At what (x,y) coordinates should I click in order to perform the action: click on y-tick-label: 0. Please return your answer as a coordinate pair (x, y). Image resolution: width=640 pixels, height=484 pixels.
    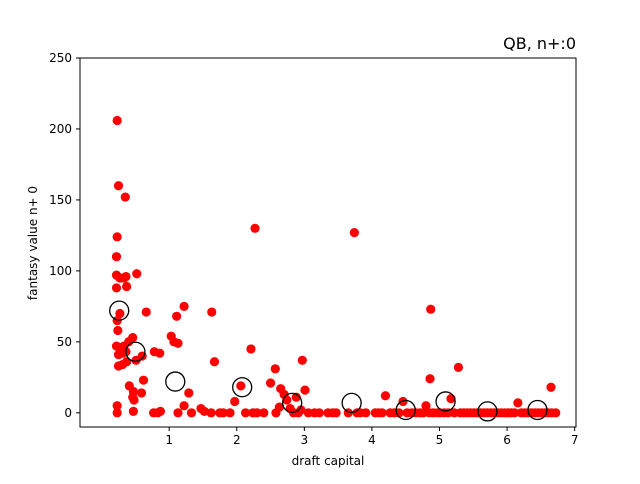
    Looking at the image, I should click on (68, 413).